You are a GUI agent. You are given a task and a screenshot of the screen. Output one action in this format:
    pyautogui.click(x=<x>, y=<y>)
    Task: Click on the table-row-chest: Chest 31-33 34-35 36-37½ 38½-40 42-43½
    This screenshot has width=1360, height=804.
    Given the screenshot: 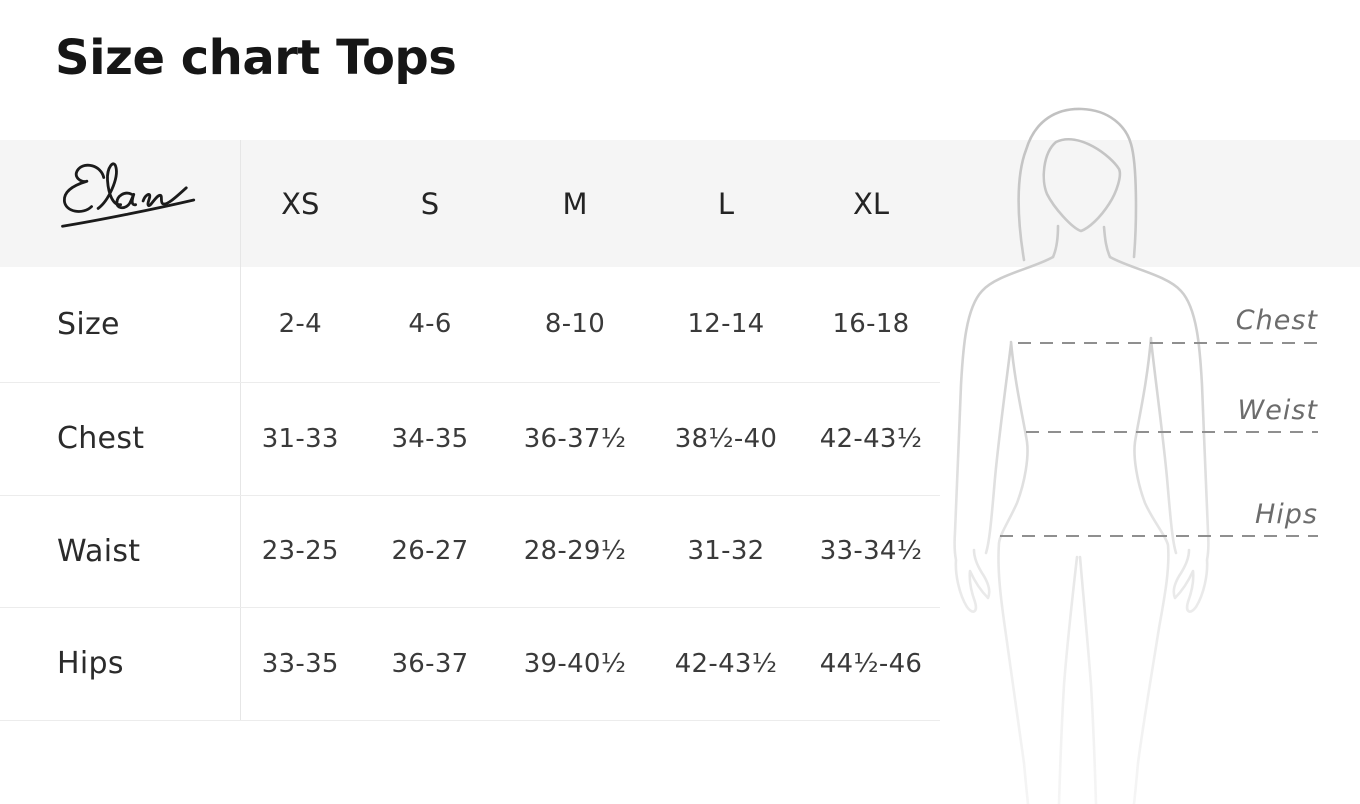 What is the action you would take?
    pyautogui.click(x=470, y=439)
    